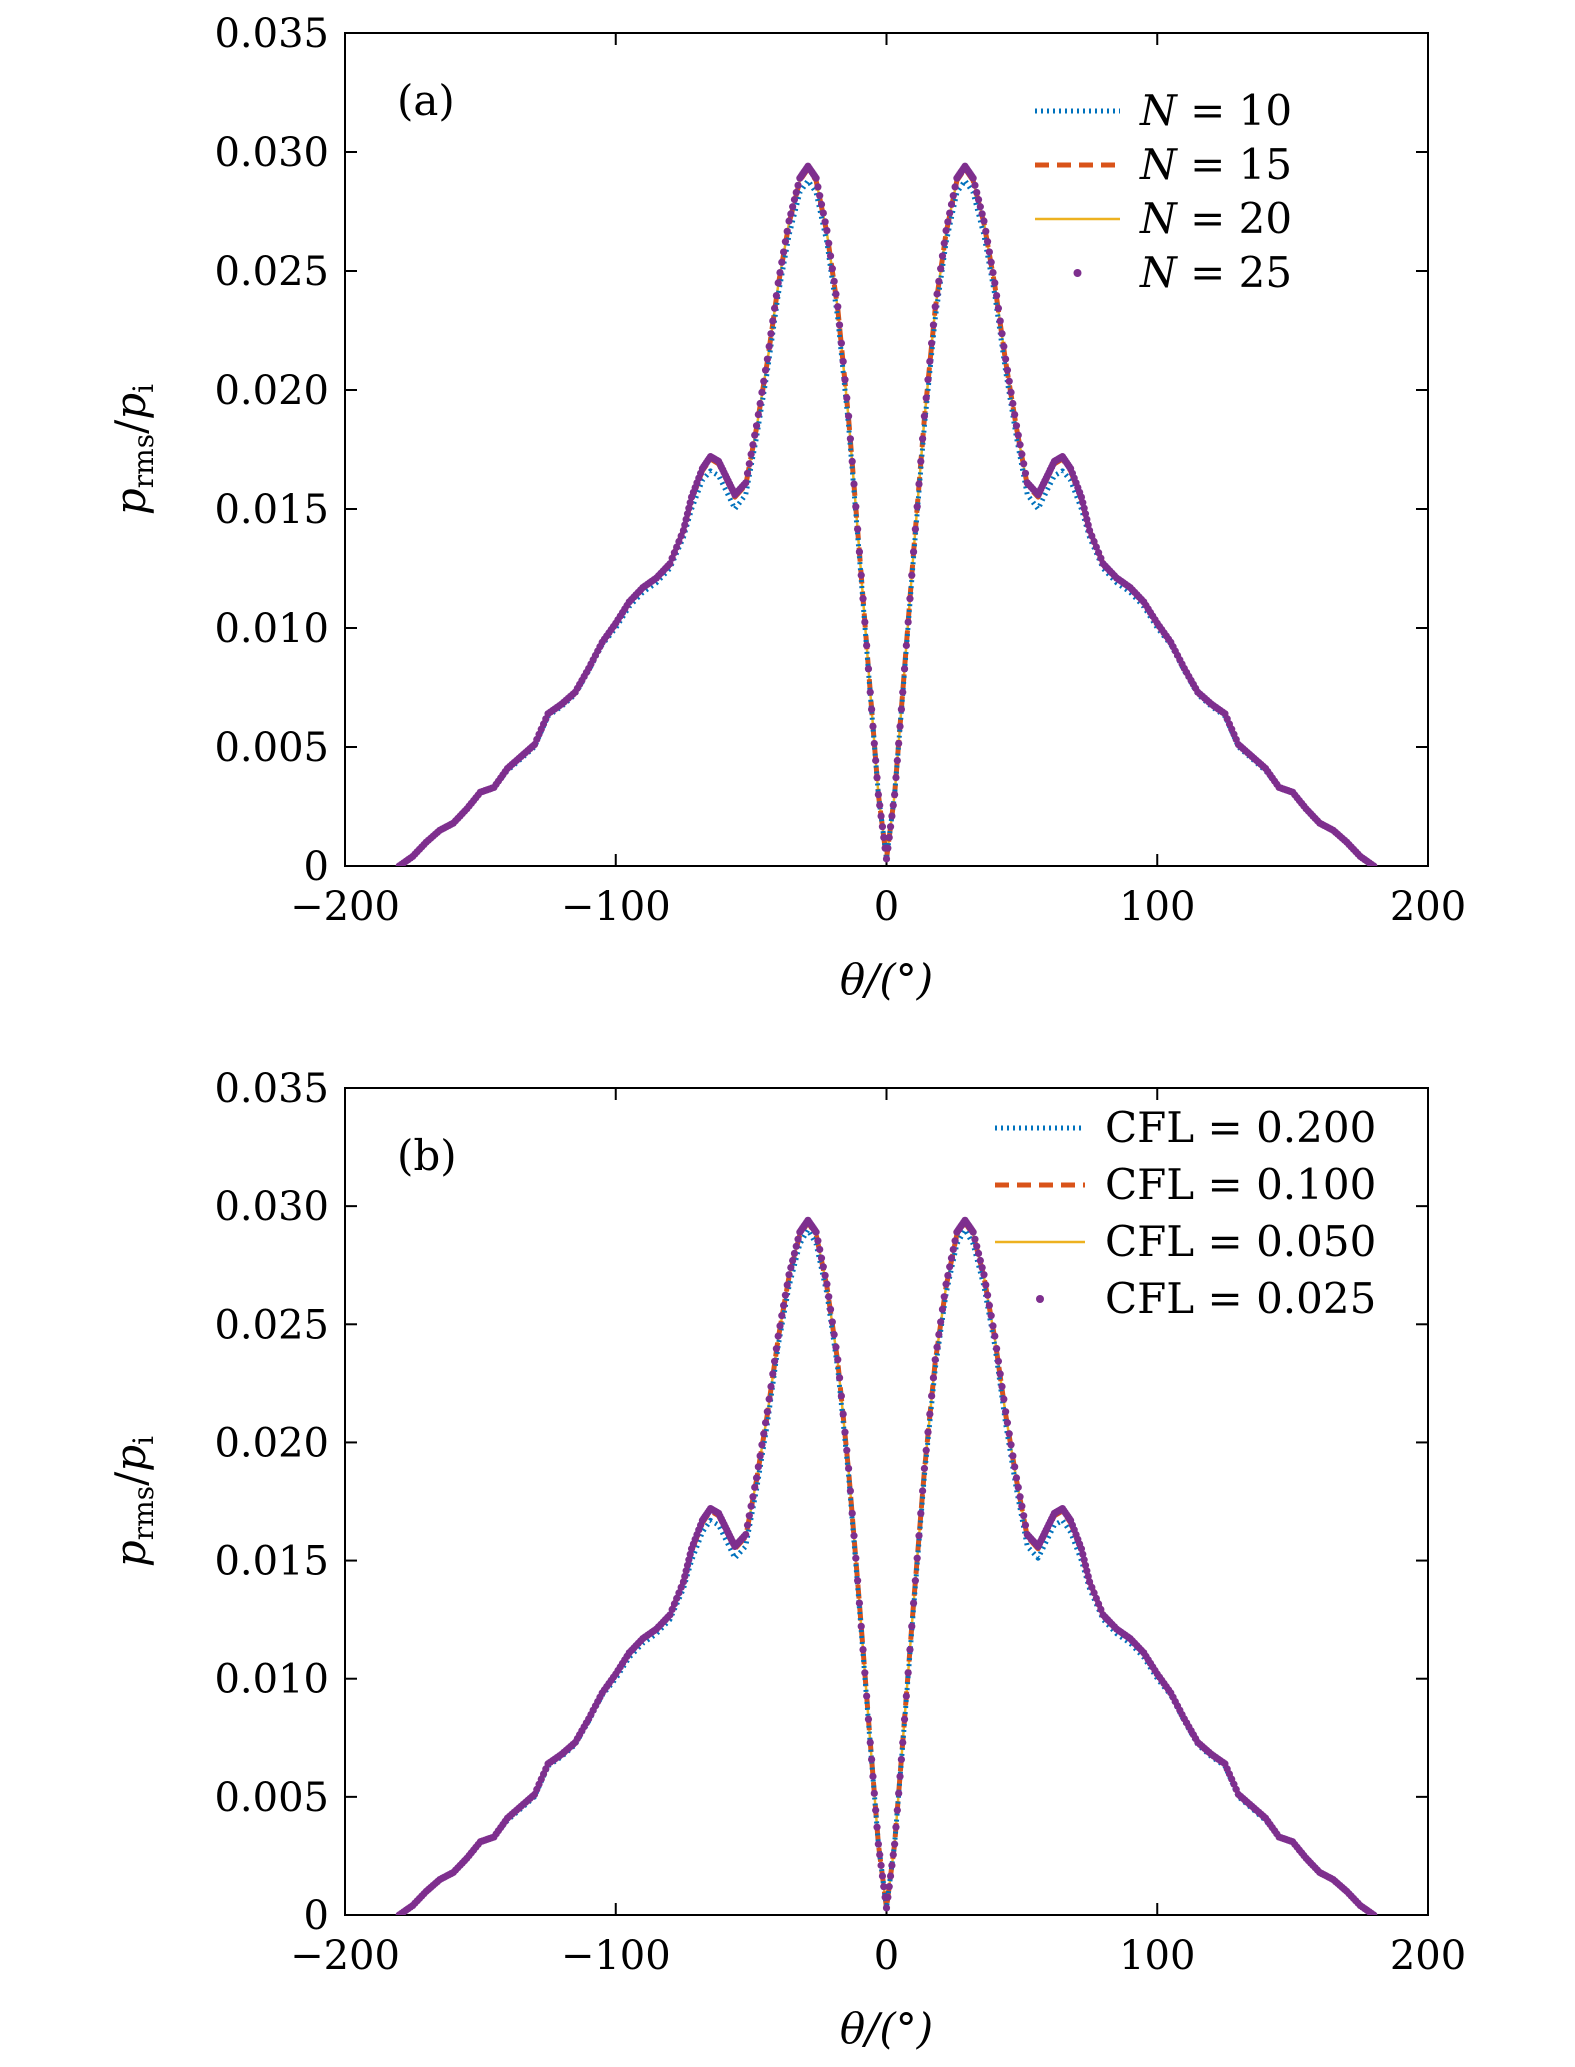 This screenshot has height=2067, width=1575. I want to click on y-tick-label: 0.030, so click(271, 1207).